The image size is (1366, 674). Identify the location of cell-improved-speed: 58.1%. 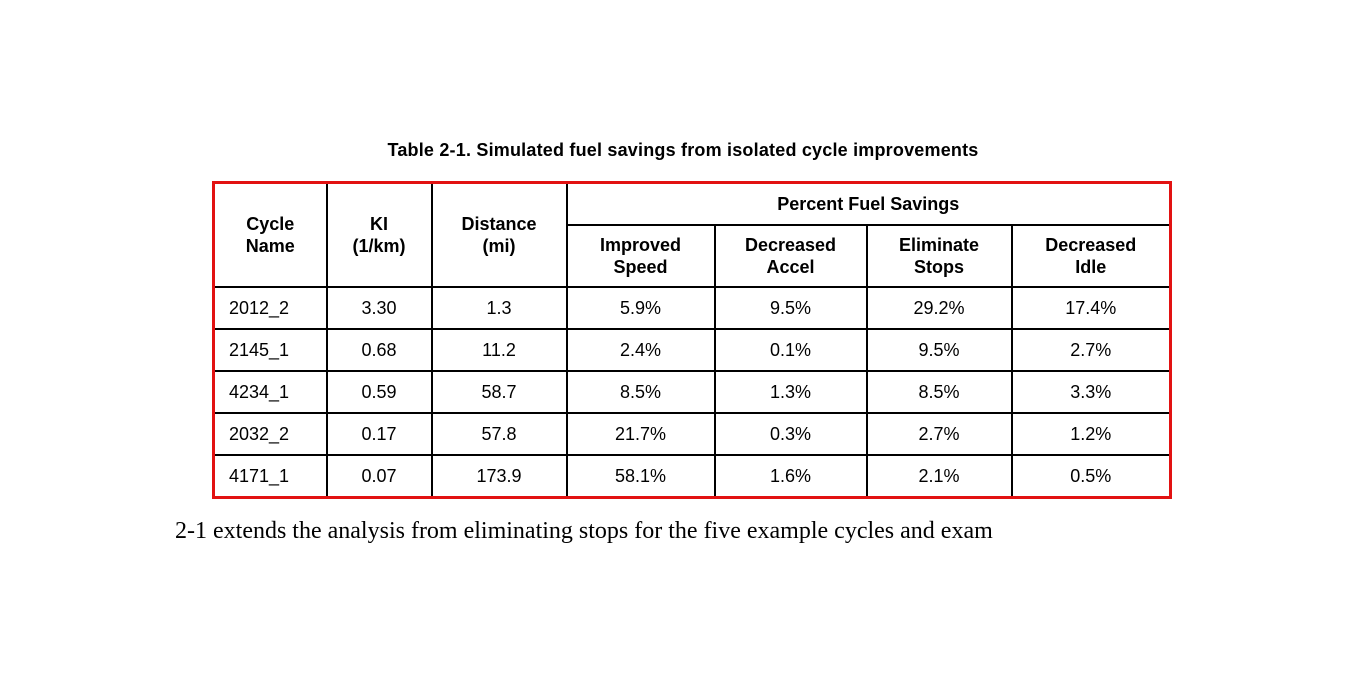
(640, 476).